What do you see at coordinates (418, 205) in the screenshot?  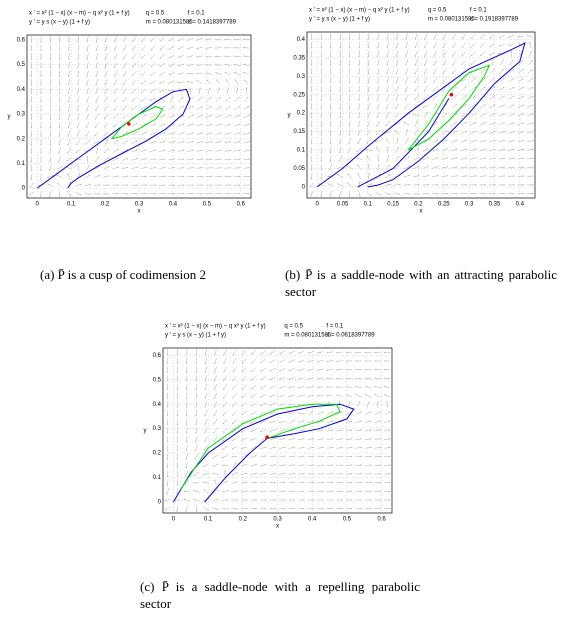 I see `x-tick-label: 0.2` at bounding box center [418, 205].